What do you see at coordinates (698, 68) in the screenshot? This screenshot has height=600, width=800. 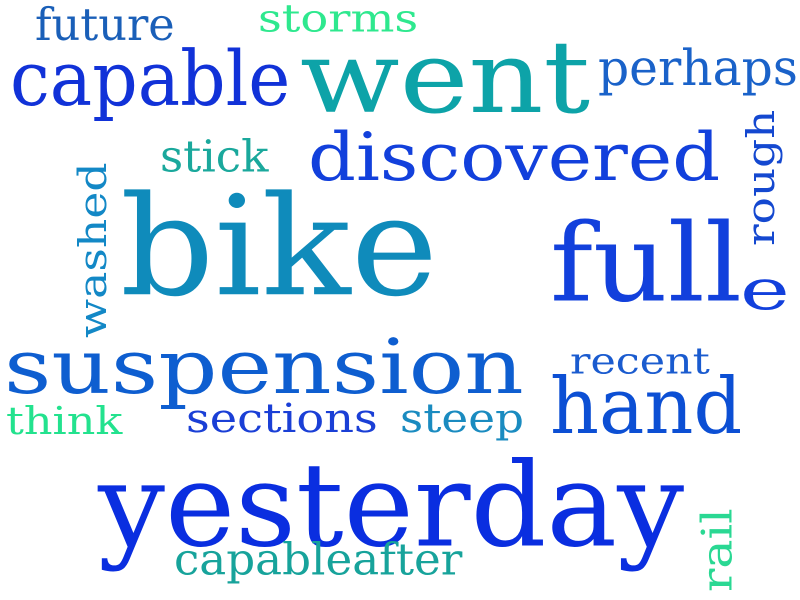 I see `word-perhaps: perhaps` at bounding box center [698, 68].